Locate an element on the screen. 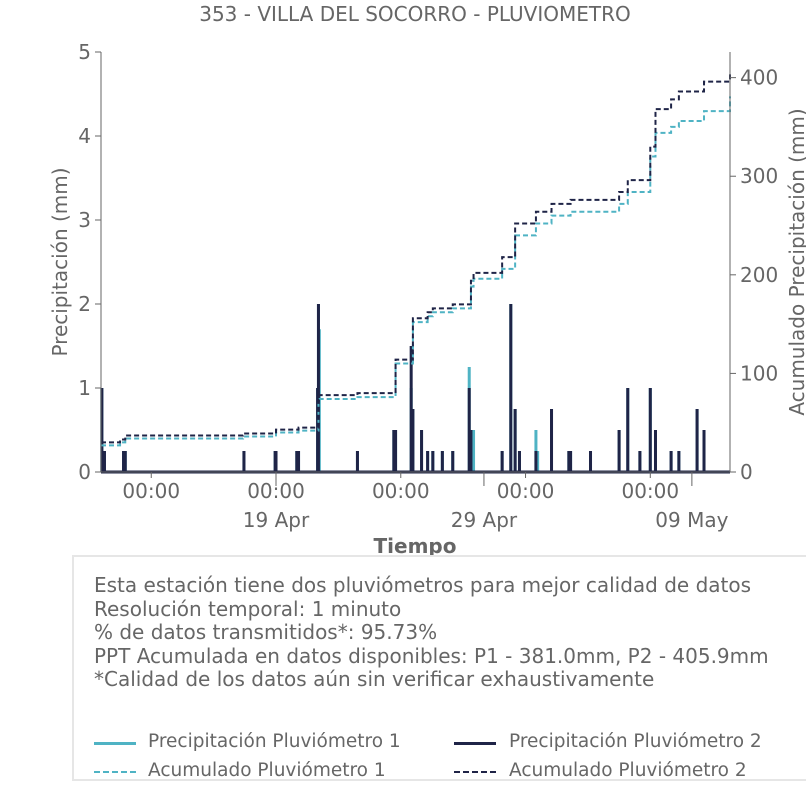  y2-tick-label-1: 100 is located at coordinates (759, 373).